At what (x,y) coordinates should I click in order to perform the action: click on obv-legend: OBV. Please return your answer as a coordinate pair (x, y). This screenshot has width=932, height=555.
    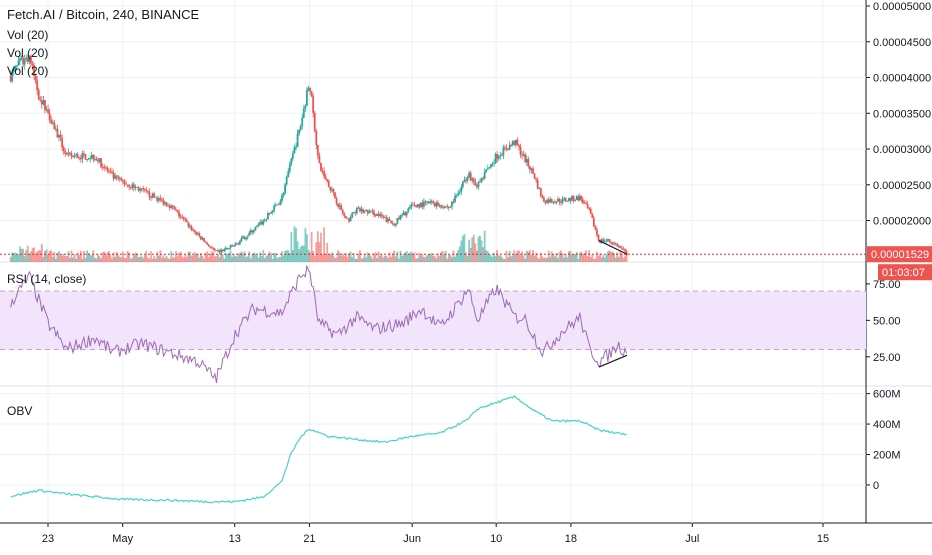
    Looking at the image, I should click on (20, 411).